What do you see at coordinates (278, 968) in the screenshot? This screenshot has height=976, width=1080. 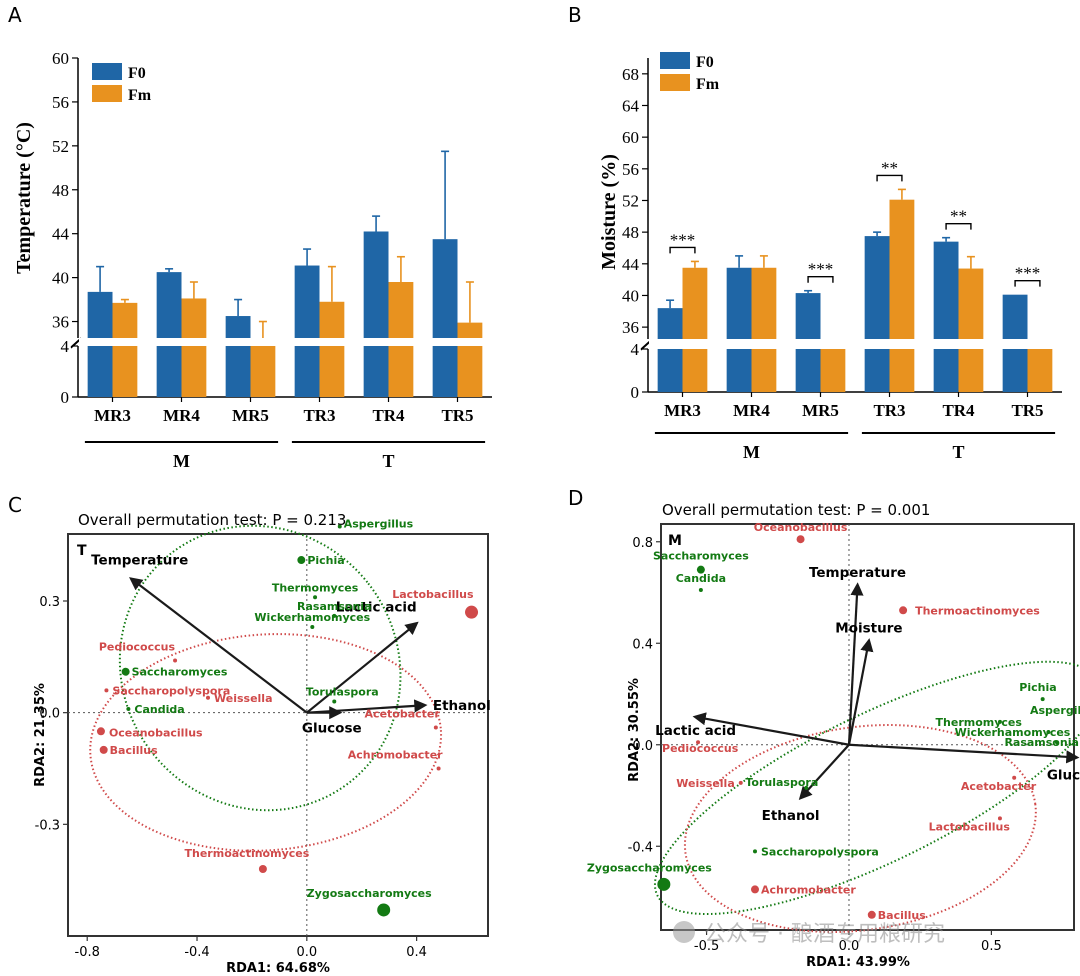 I see `panel-c-xlabel: RDA1: 64.68%` at bounding box center [278, 968].